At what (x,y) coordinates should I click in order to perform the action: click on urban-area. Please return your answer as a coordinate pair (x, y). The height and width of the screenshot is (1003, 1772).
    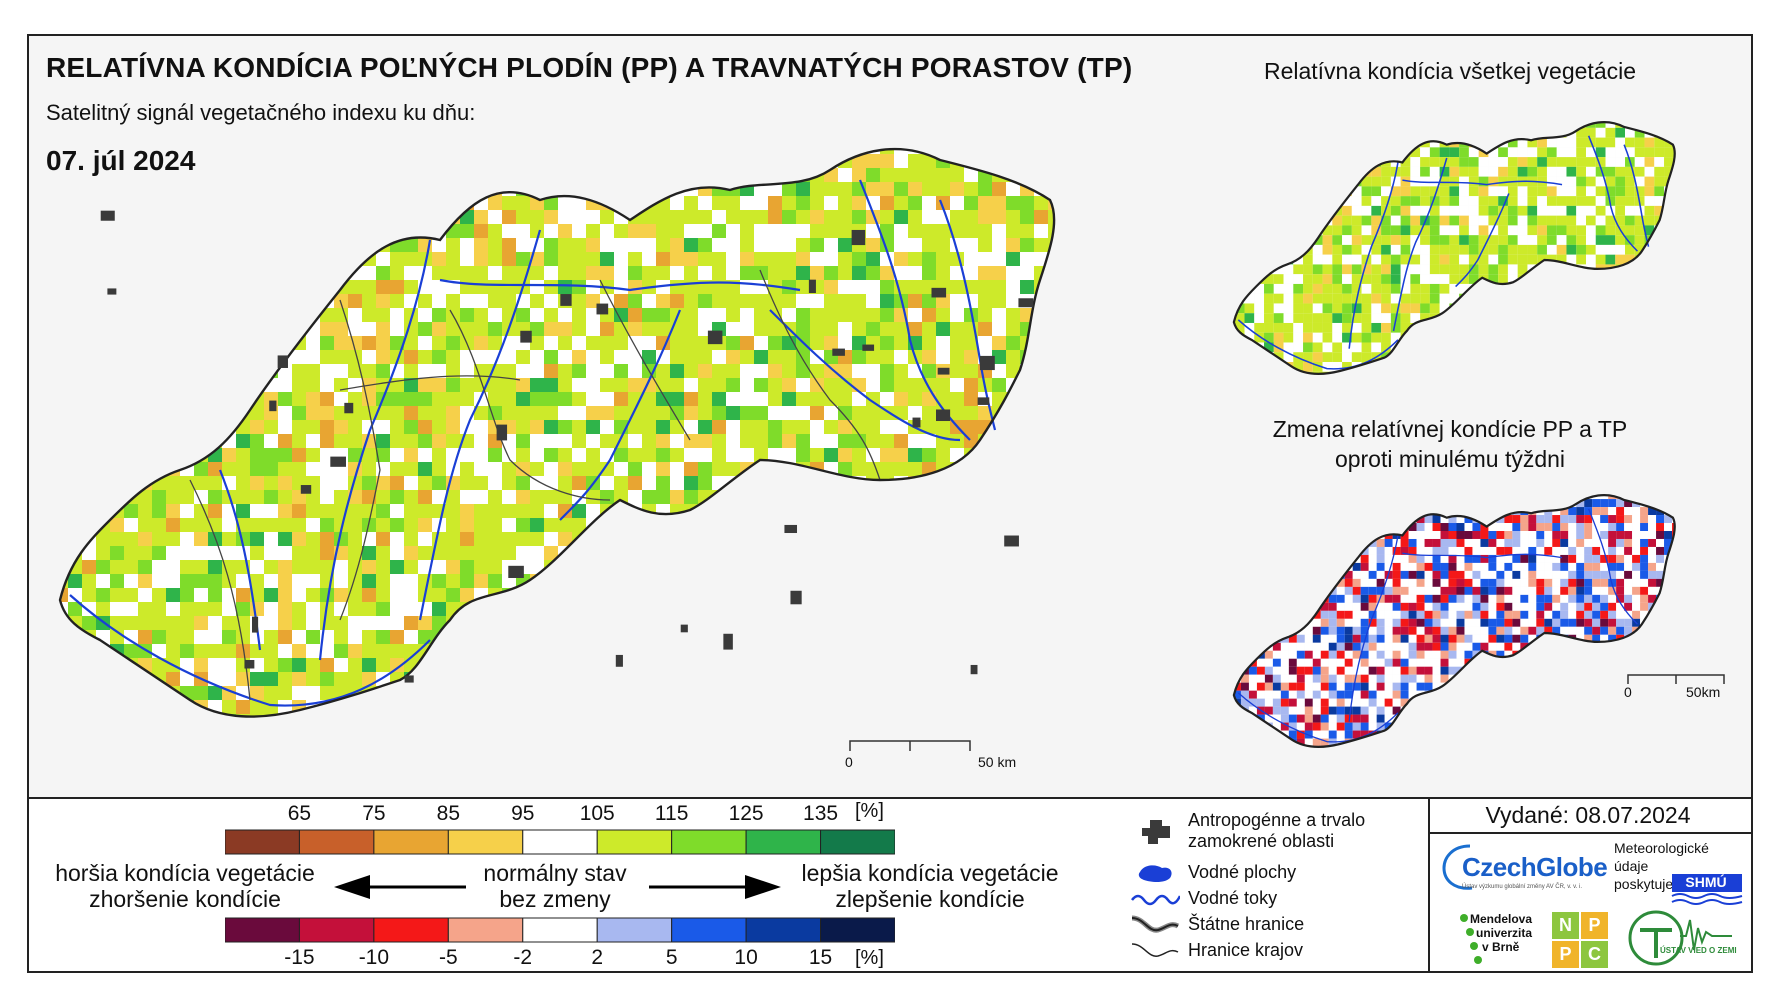
    Looking at the image, I should click on (1011, 541).